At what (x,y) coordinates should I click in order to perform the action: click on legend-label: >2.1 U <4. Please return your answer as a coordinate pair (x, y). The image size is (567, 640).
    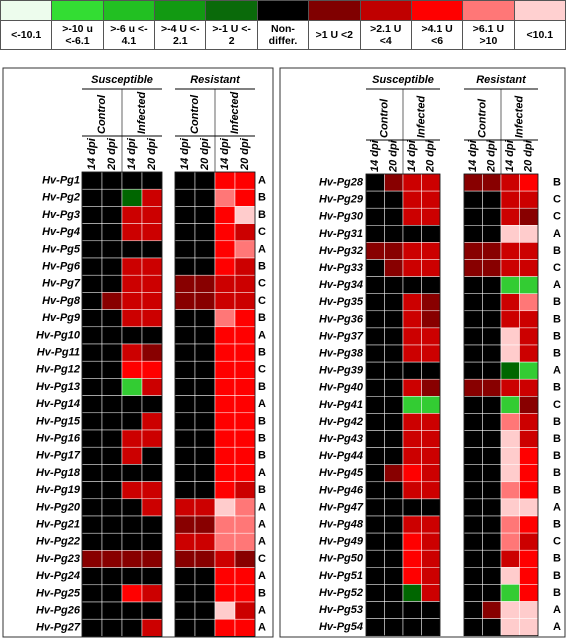
    Looking at the image, I should click on (385, 35).